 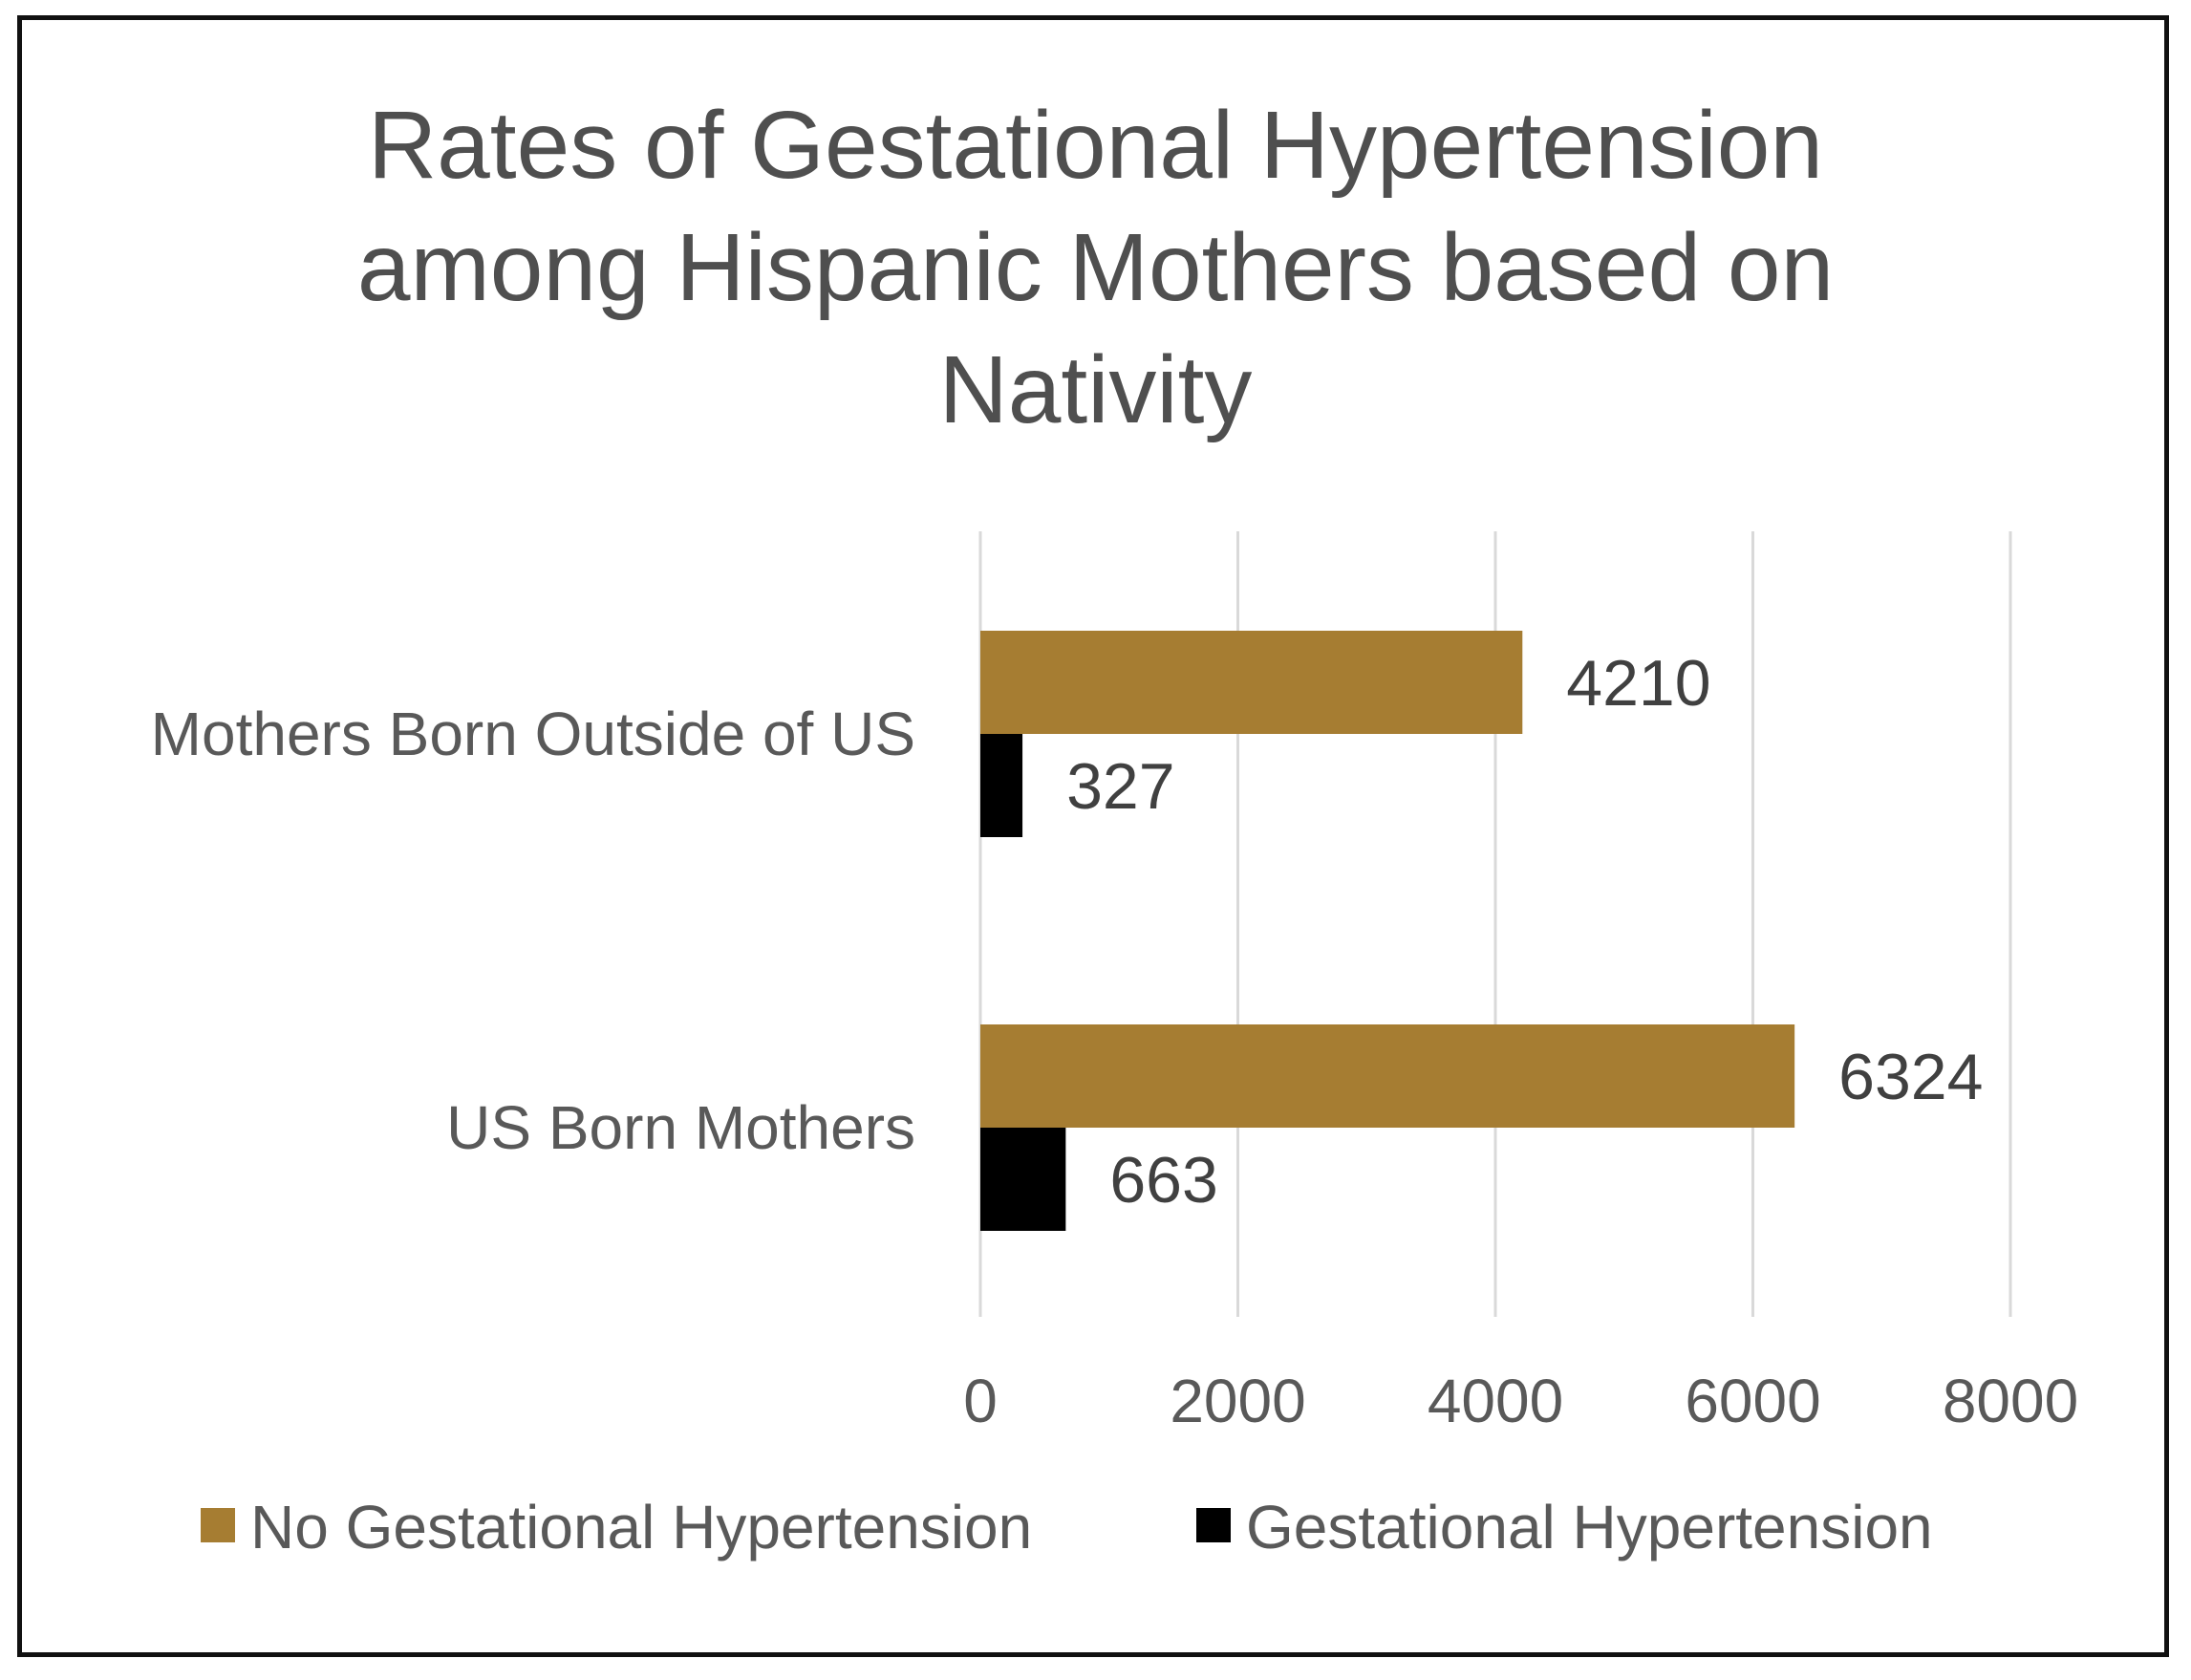 What do you see at coordinates (980, 1401) in the screenshot?
I see `x-tick-label: 0` at bounding box center [980, 1401].